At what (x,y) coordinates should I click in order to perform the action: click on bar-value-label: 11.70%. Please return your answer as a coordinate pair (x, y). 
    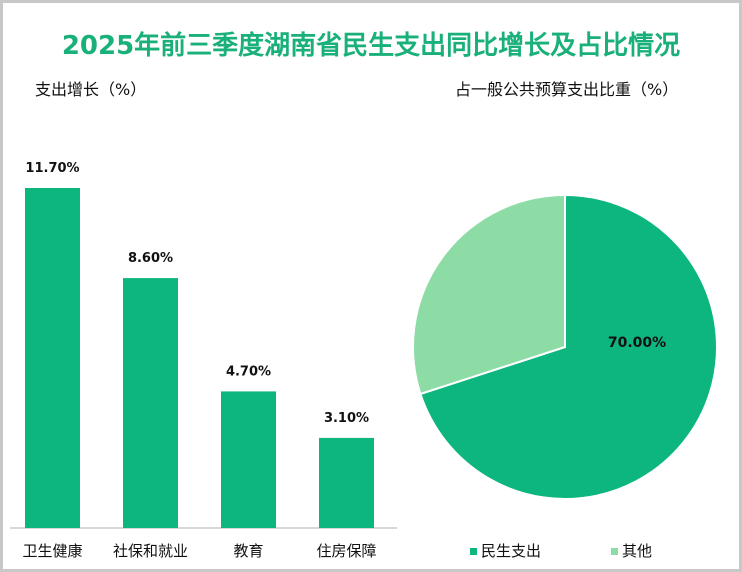
    Looking at the image, I should click on (52, 168).